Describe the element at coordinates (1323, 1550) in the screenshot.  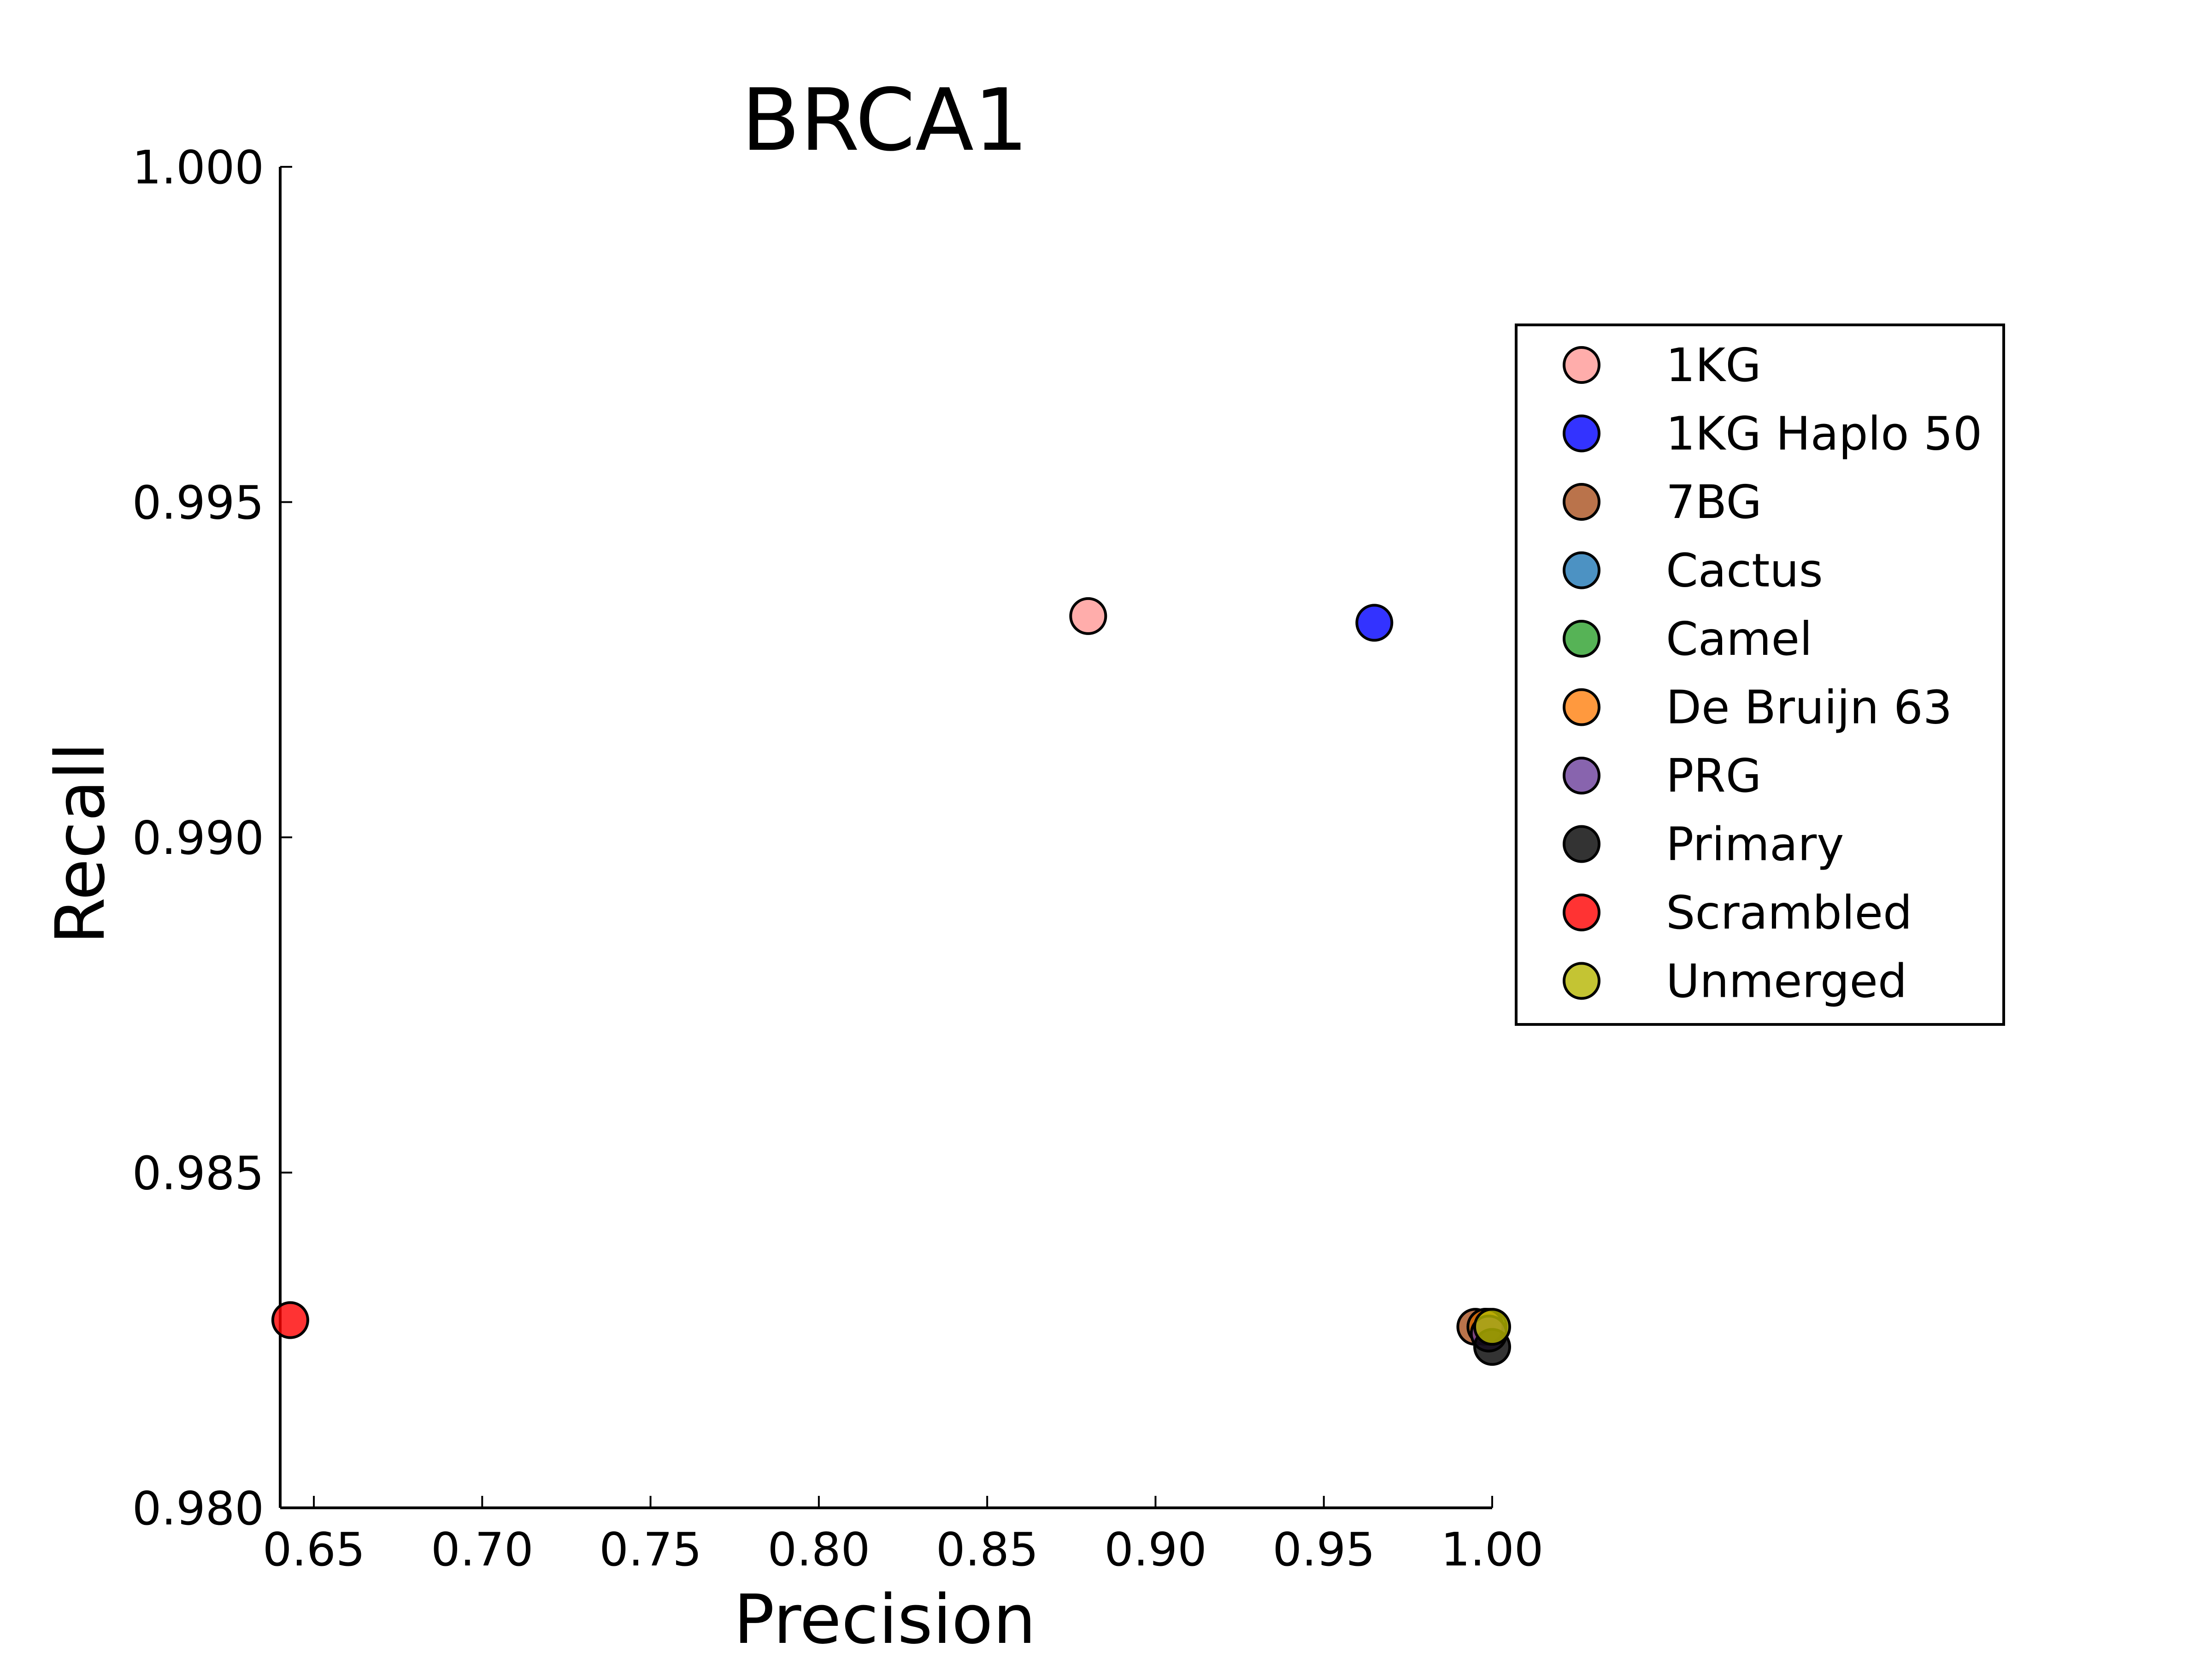
I see `x-tick-label: 0.95` at that location.